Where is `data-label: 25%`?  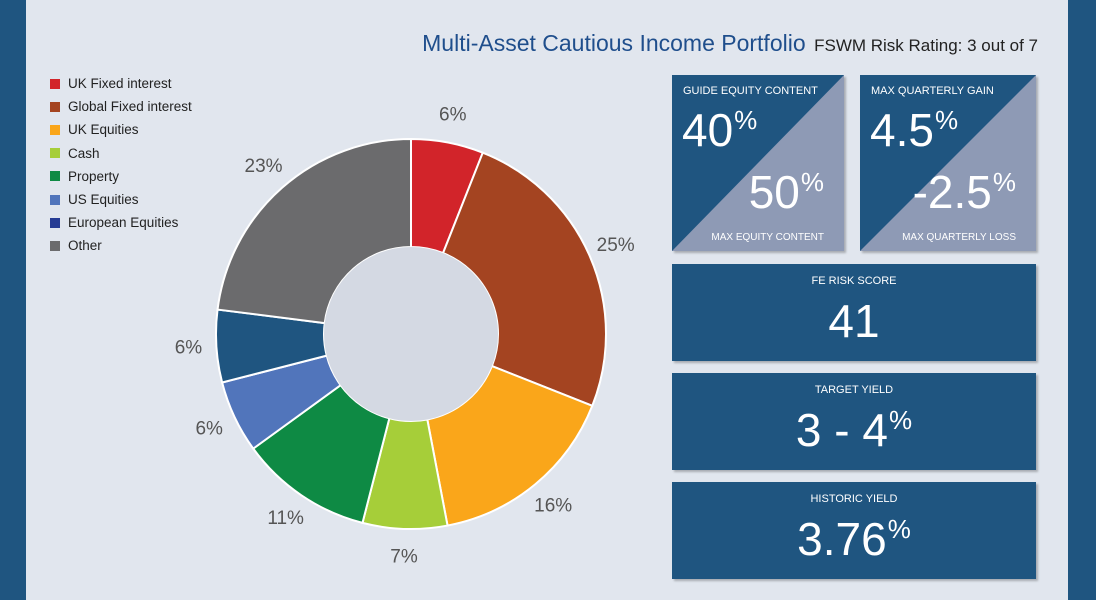
data-label: 25% is located at coordinates (616, 245).